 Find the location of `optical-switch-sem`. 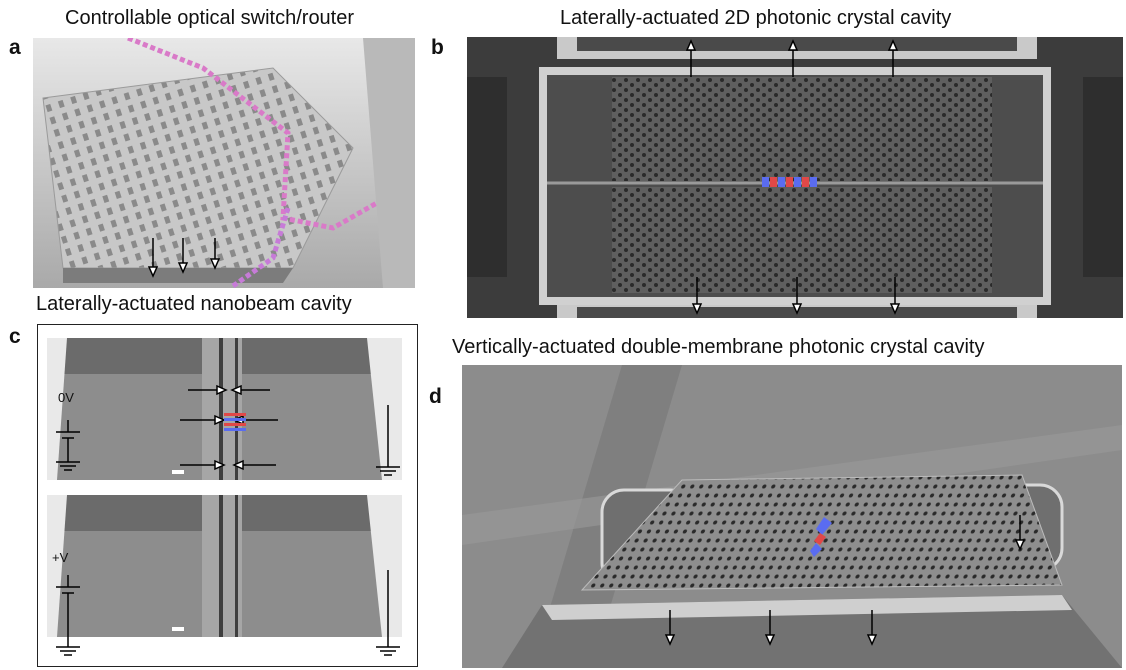

optical-switch-sem is located at coordinates (224, 163).